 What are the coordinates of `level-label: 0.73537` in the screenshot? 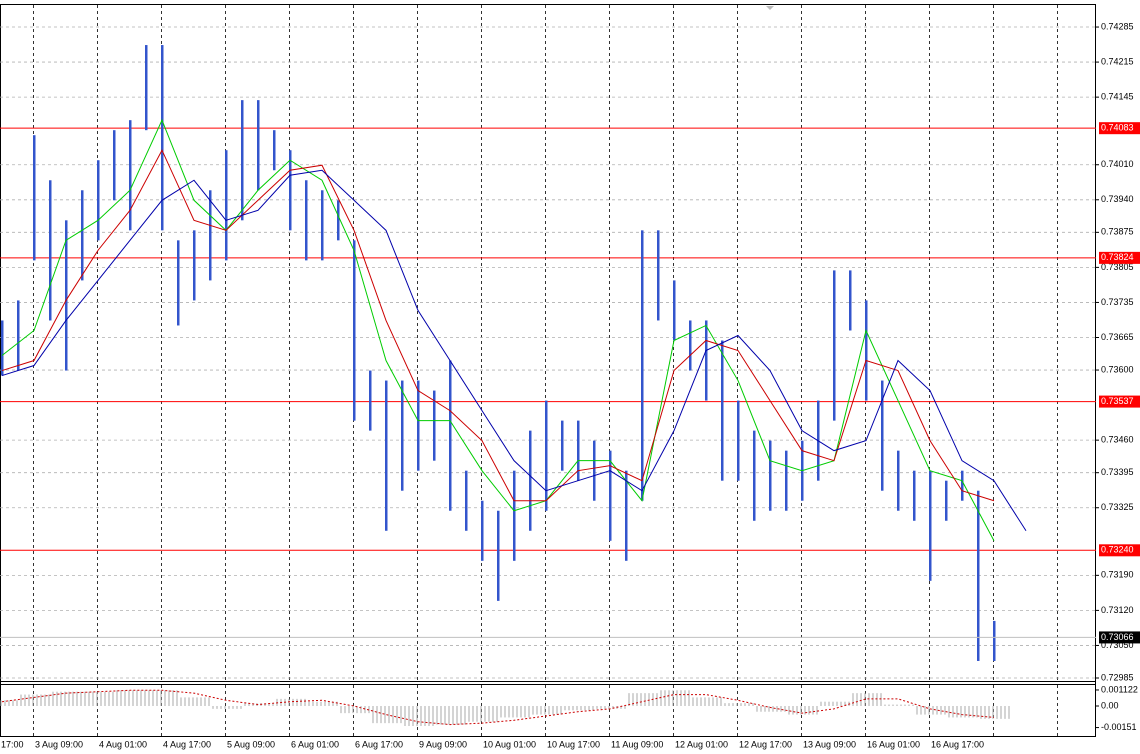 It's located at (1117, 401).